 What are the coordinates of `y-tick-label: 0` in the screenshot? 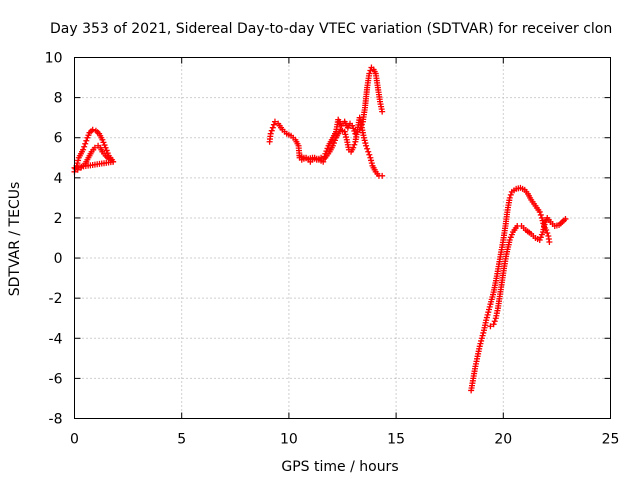 It's located at (58, 259).